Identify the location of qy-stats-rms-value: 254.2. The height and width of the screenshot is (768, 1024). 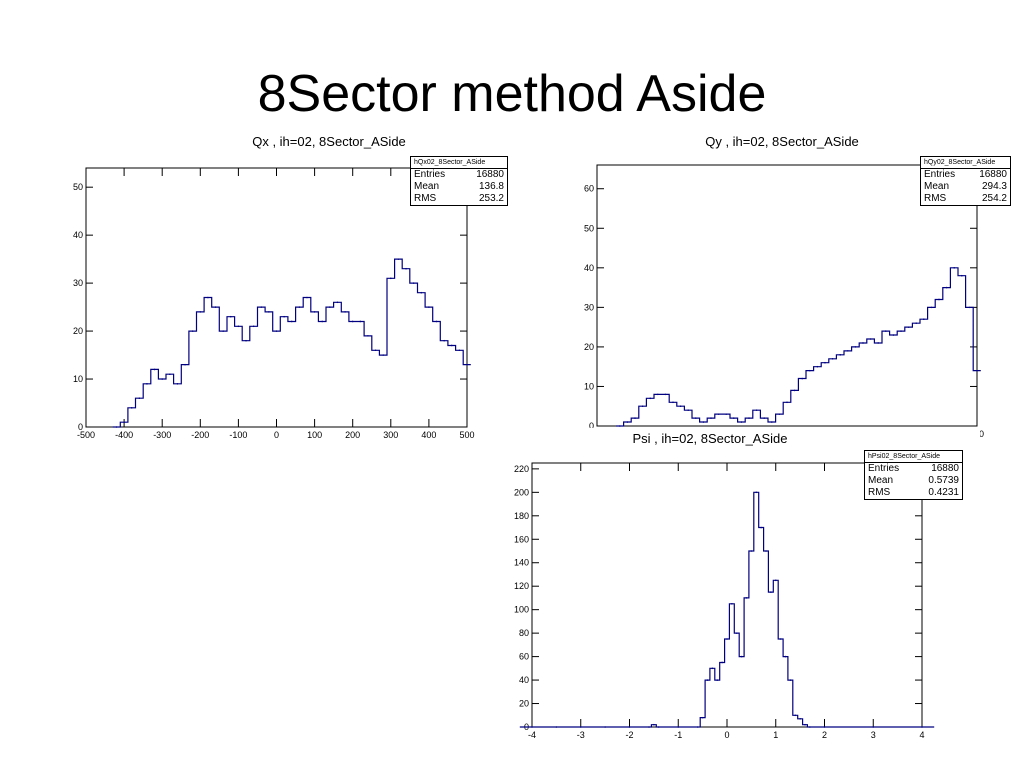
(994, 198).